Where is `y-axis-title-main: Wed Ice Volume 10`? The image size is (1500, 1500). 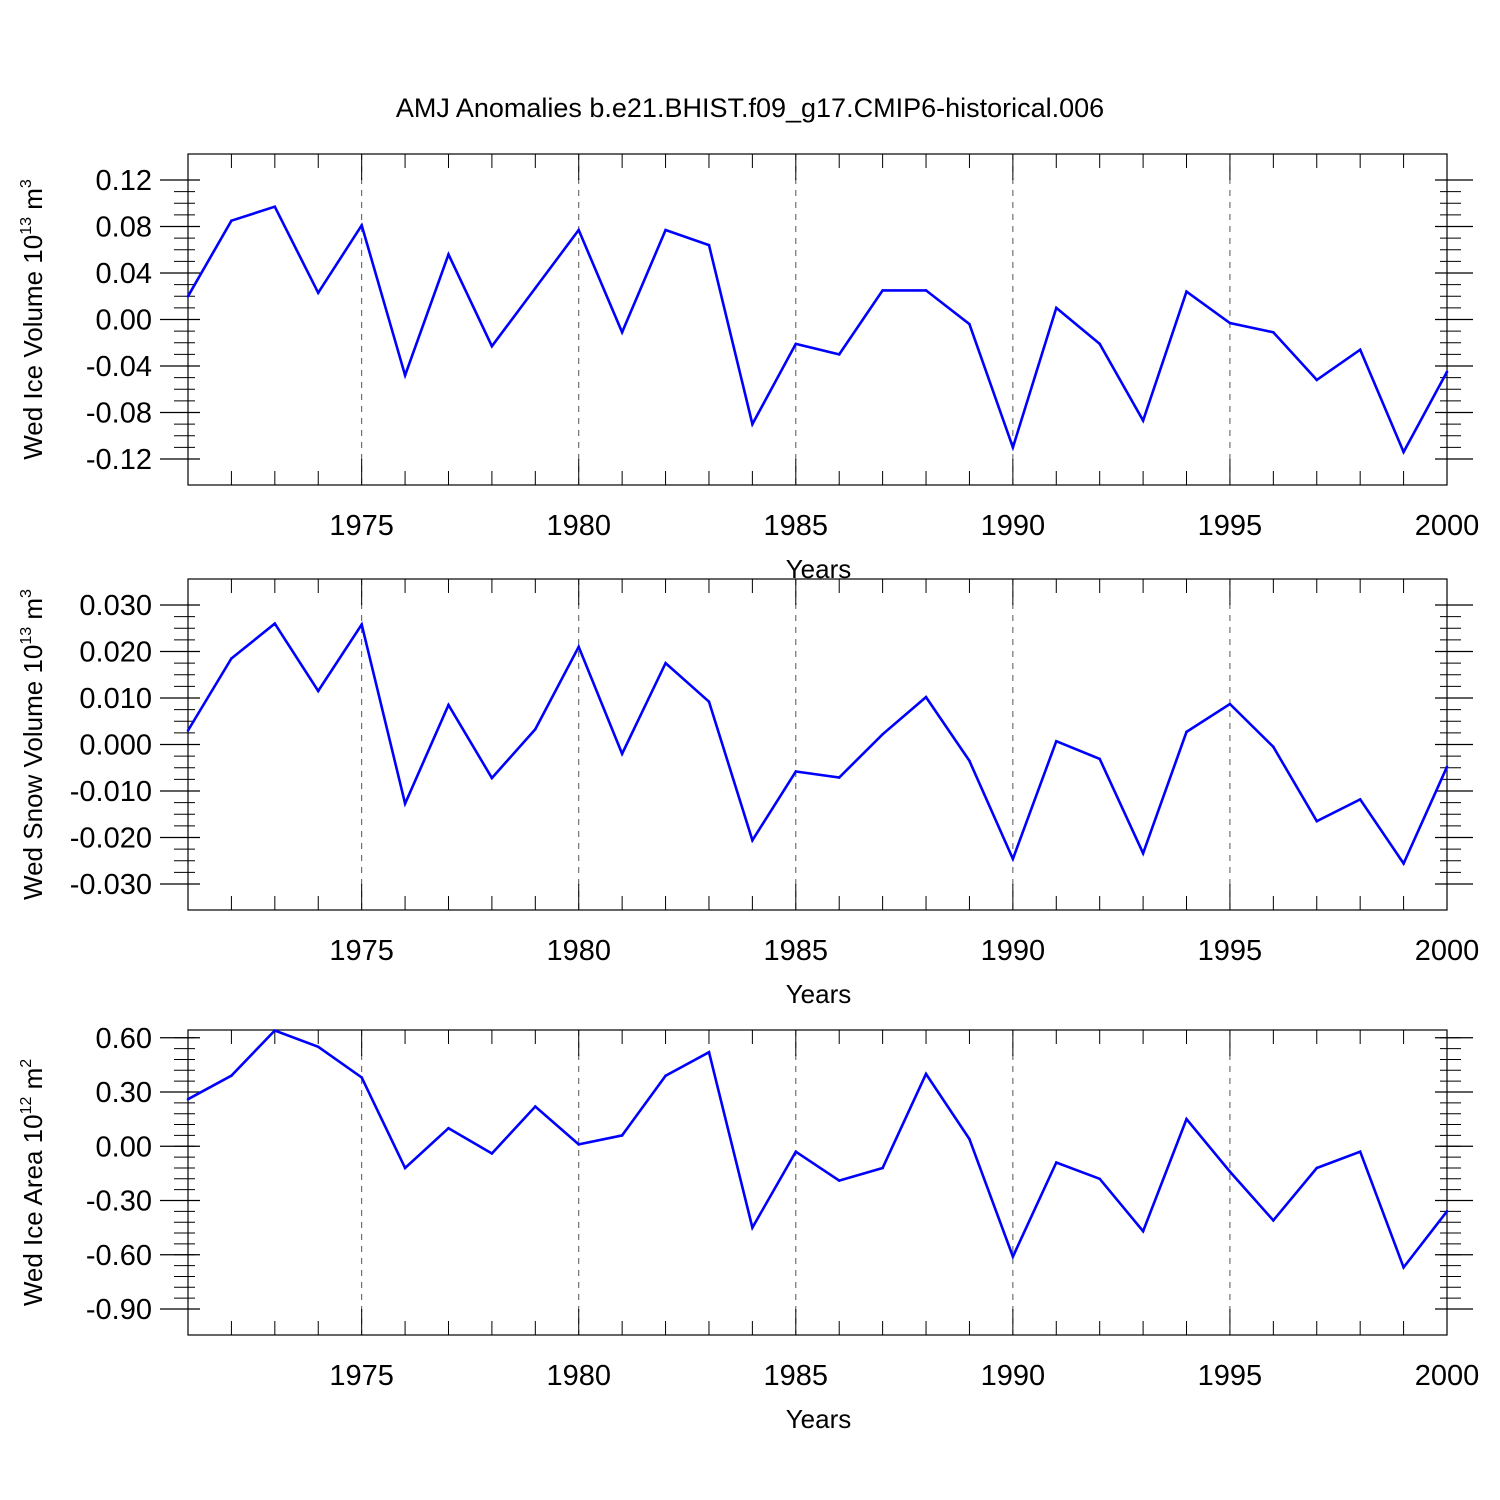
y-axis-title-main: Wed Ice Volume 10 is located at coordinates (33, 347).